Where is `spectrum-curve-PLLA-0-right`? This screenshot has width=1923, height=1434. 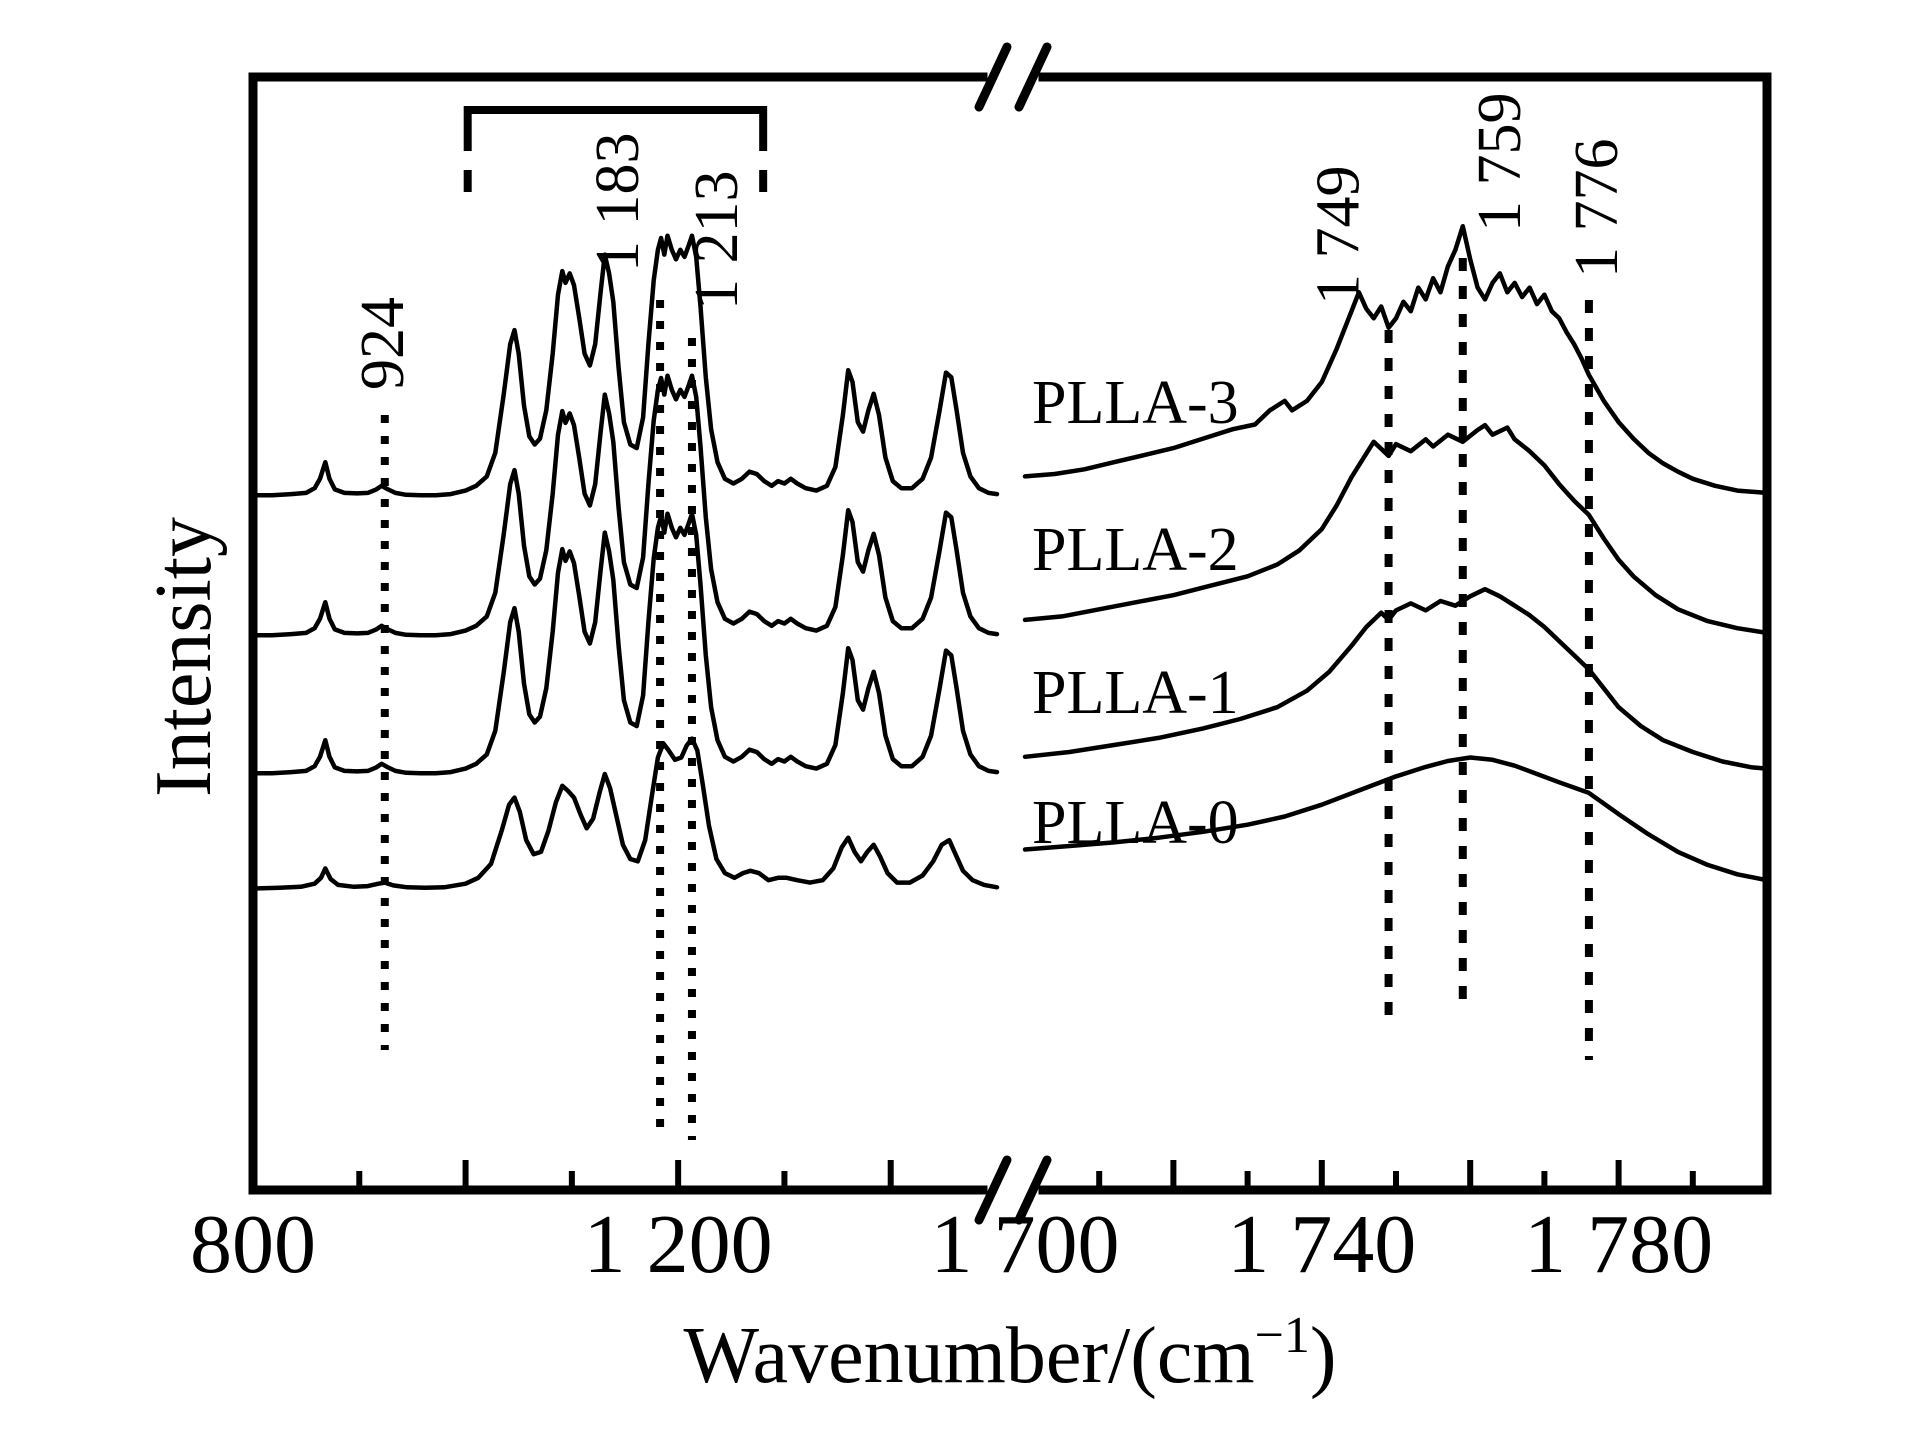 spectrum-curve-PLLA-0-right is located at coordinates (1396, 819).